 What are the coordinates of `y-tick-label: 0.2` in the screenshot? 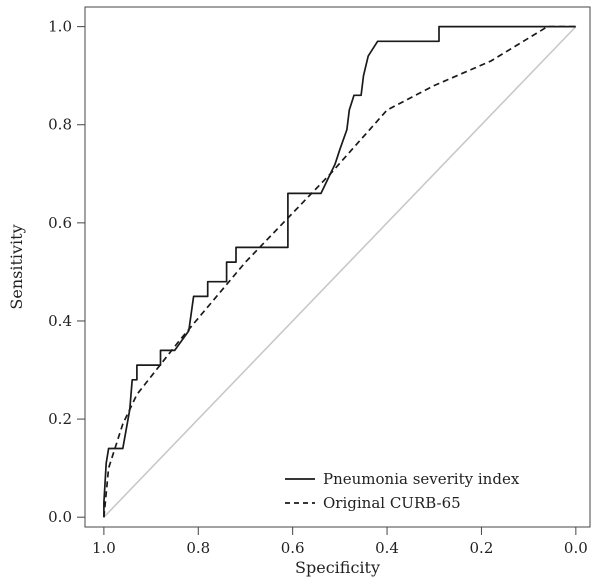 It's located at (60, 419).